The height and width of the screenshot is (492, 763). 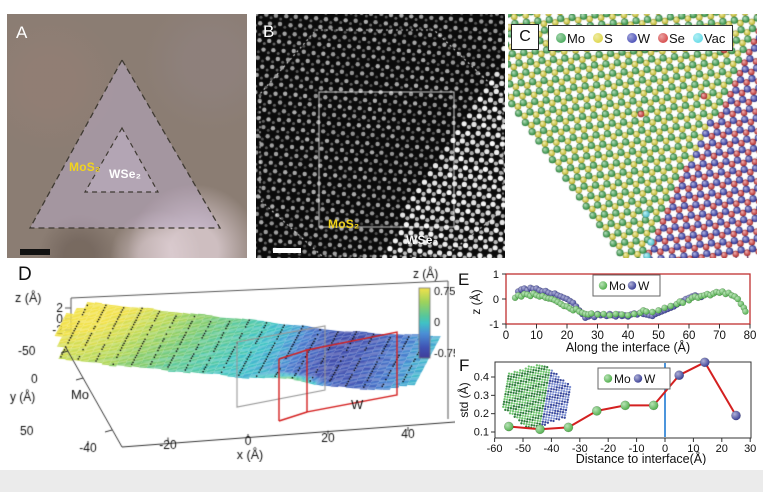 I want to click on panel-c-letter: C, so click(x=525, y=36).